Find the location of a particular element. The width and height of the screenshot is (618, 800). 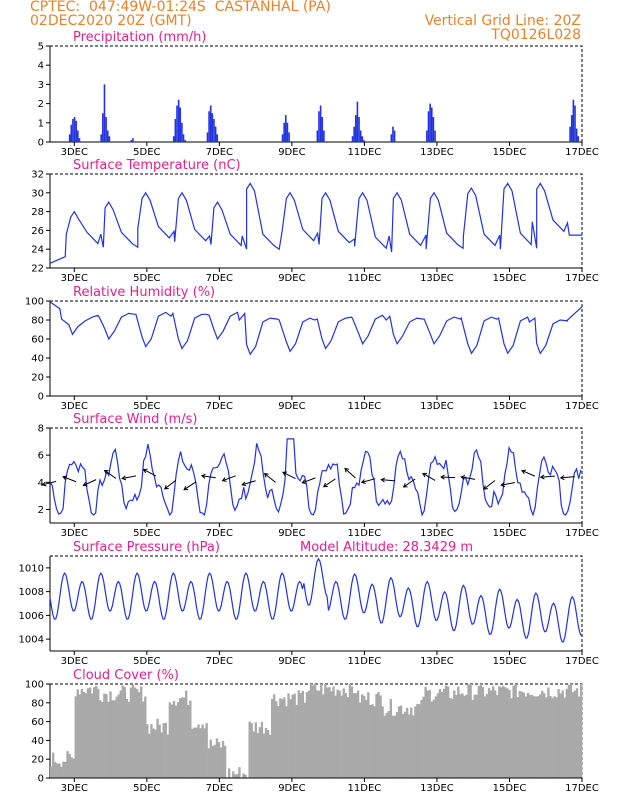

x-tick-label-5: 3DEC is located at coordinates (74, 788).